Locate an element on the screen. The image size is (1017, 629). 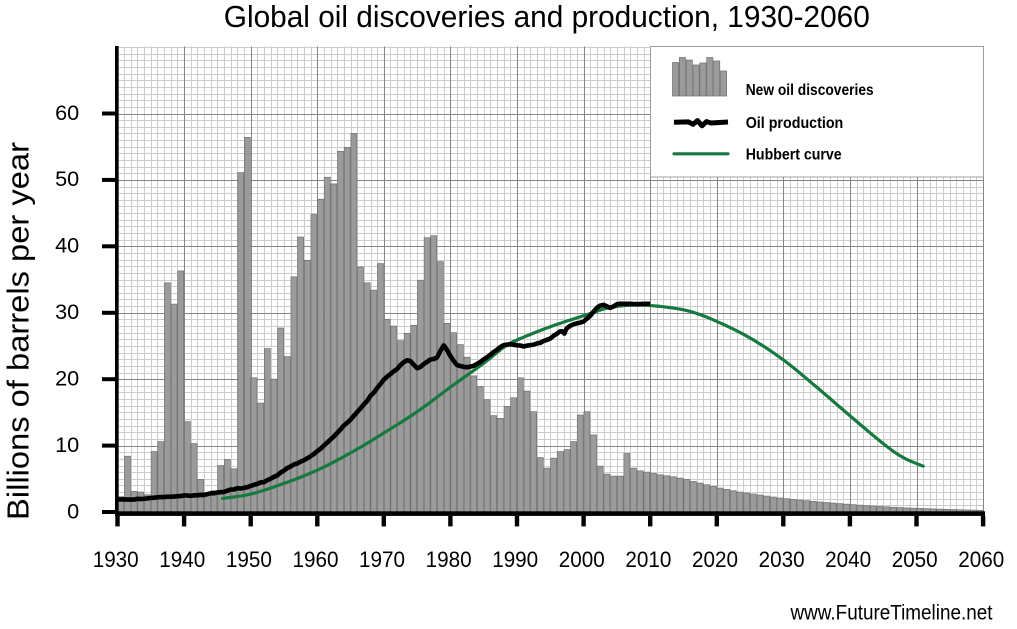
svg-text: 2040 is located at coordinates (848, 559).